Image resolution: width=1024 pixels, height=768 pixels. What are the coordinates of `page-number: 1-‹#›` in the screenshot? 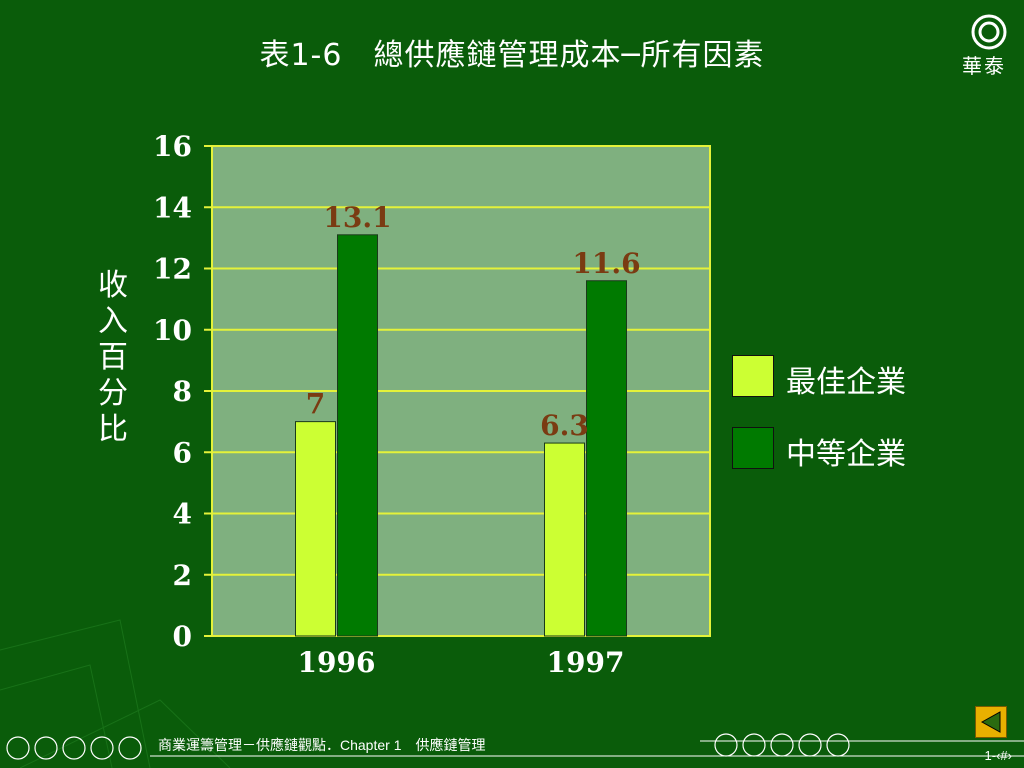 It's located at (998, 755).